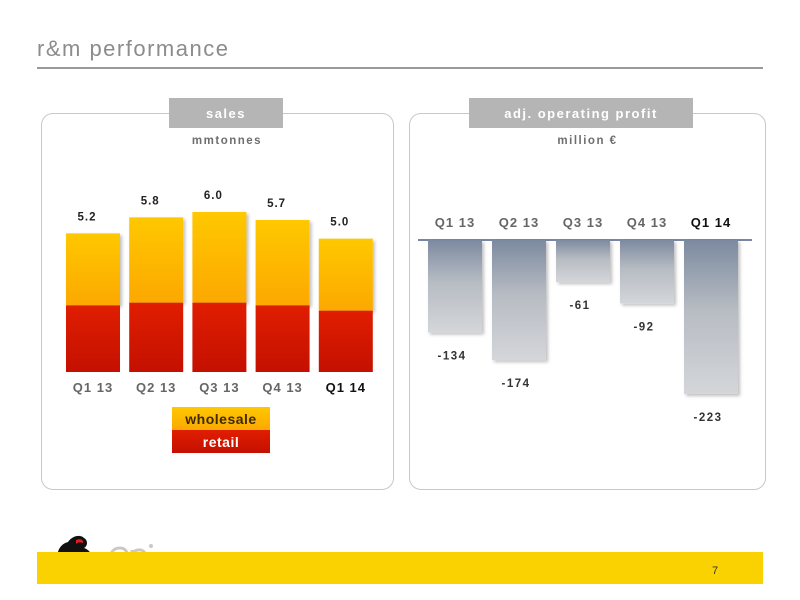 The height and width of the screenshot is (600, 800). I want to click on sales-category-label: Q4 13, so click(282, 387).